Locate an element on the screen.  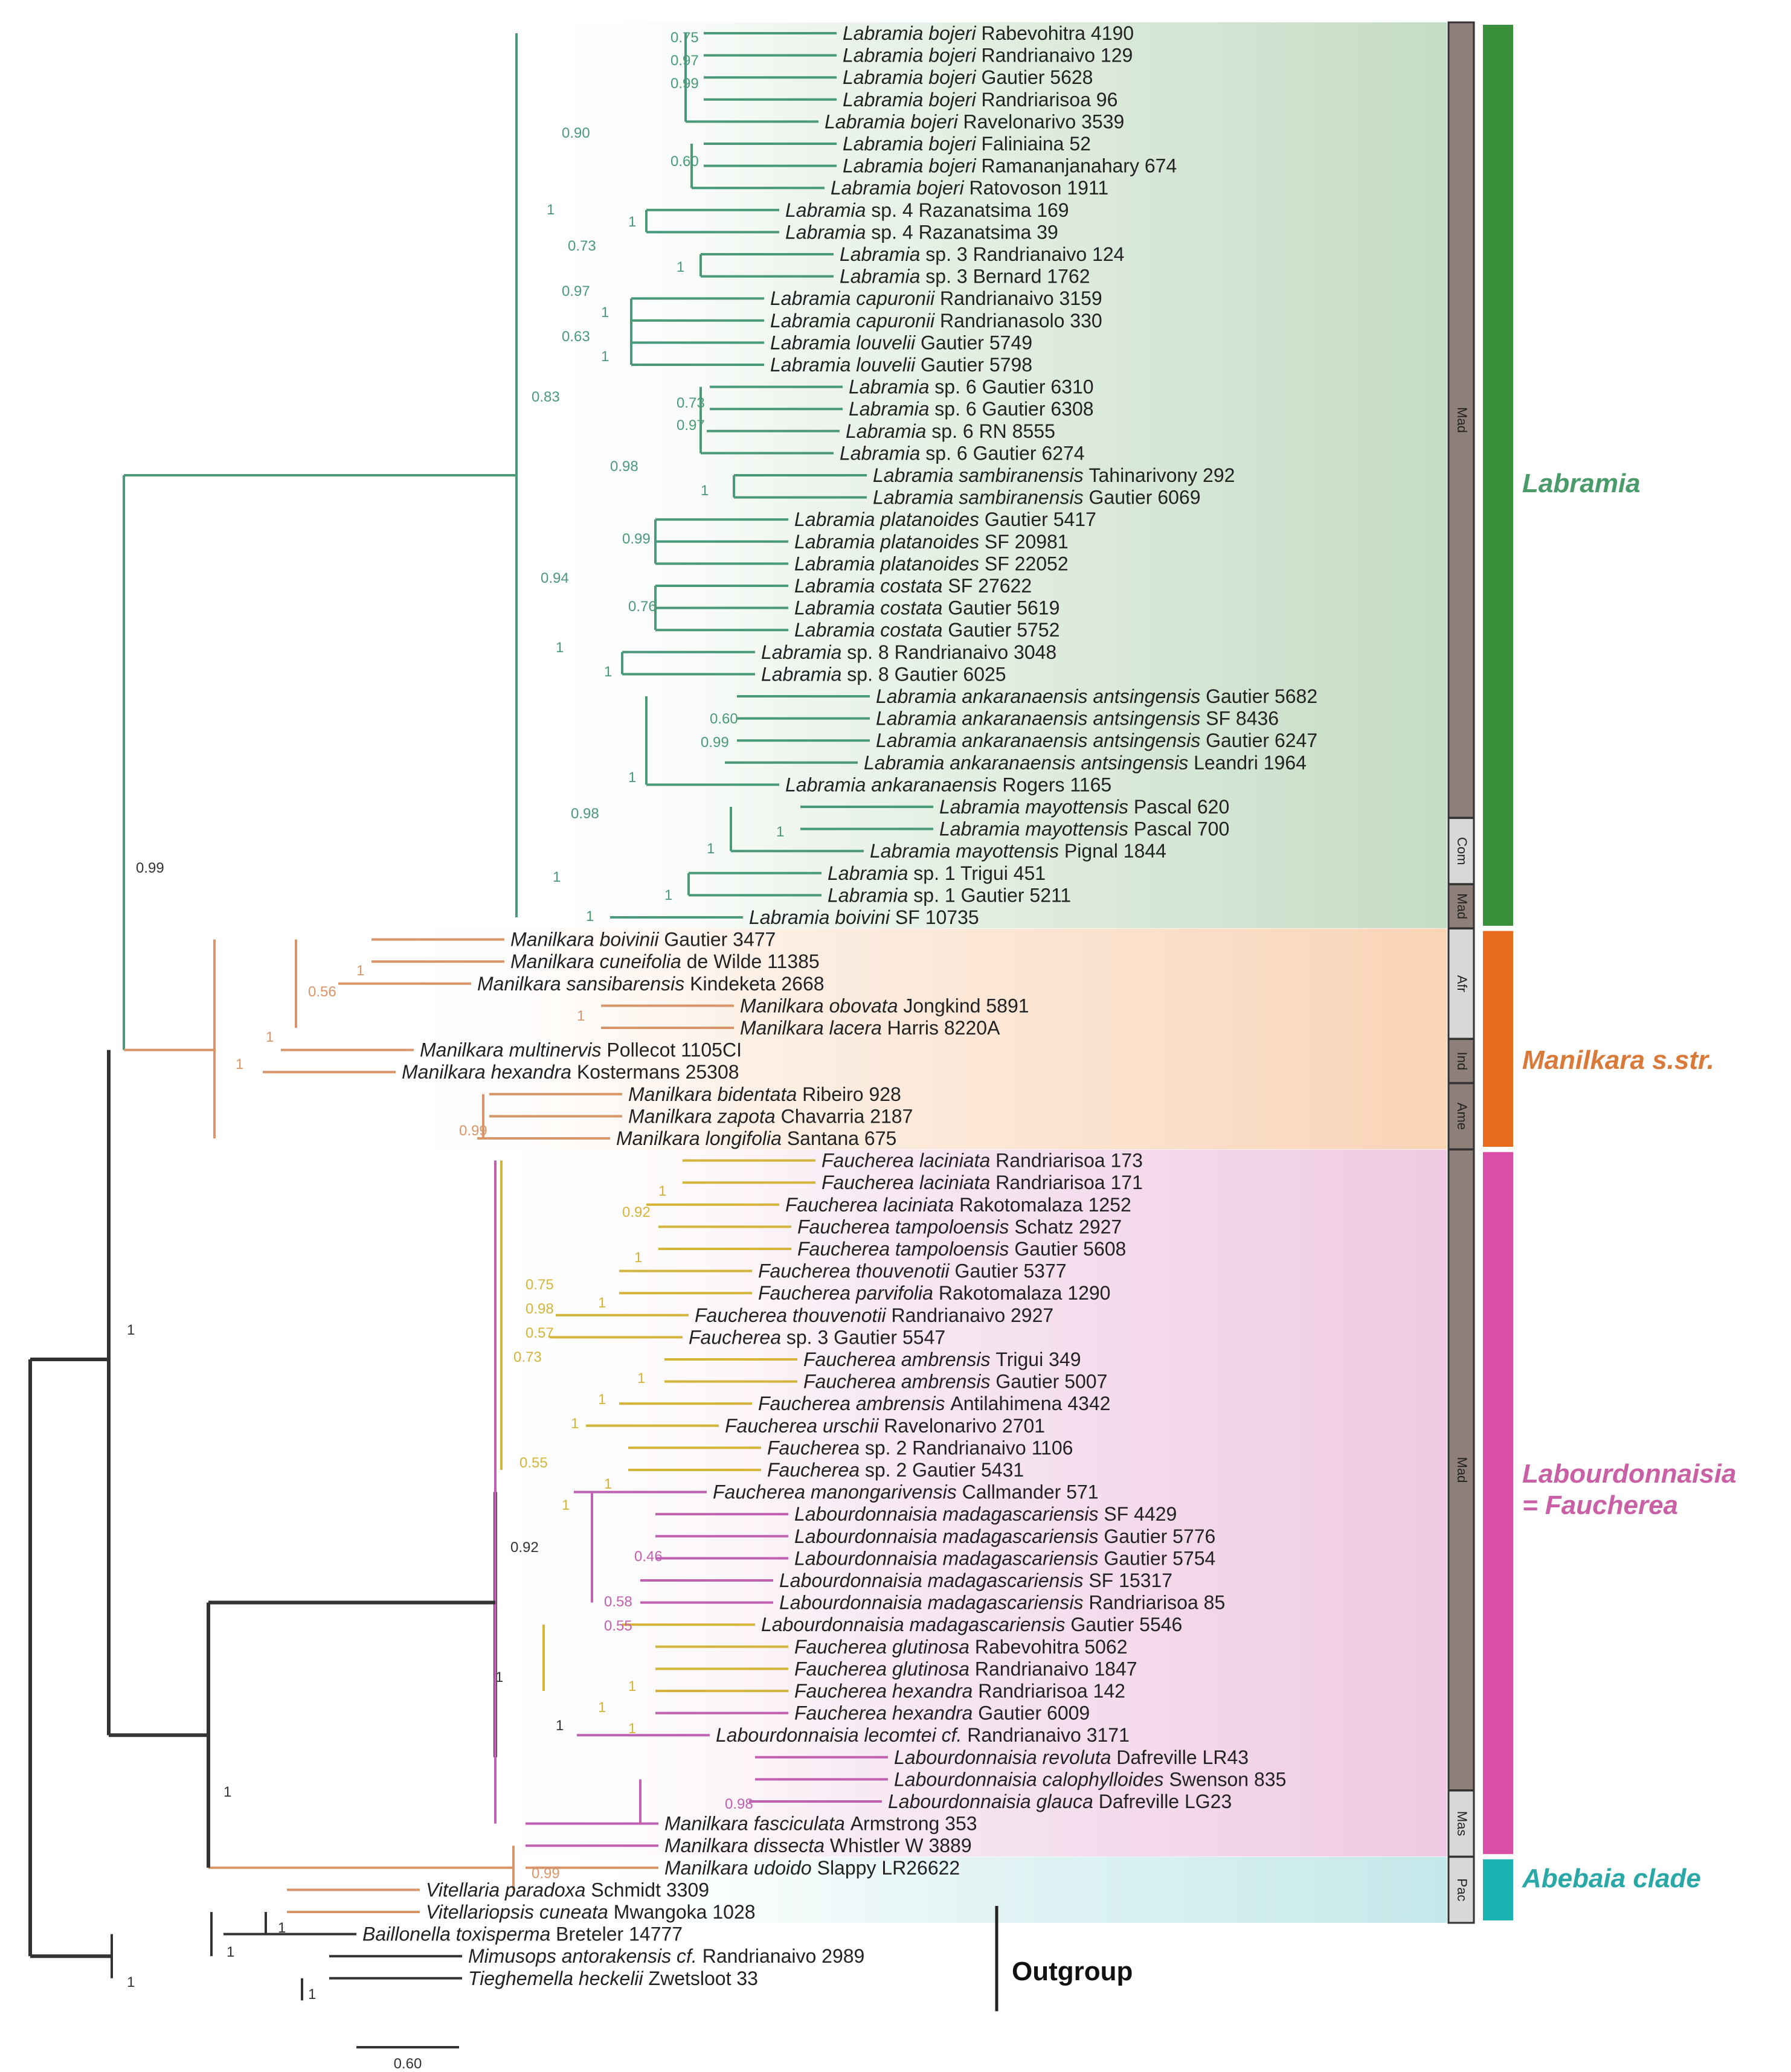
region-bar-mad is located at coordinates (1461, 420).